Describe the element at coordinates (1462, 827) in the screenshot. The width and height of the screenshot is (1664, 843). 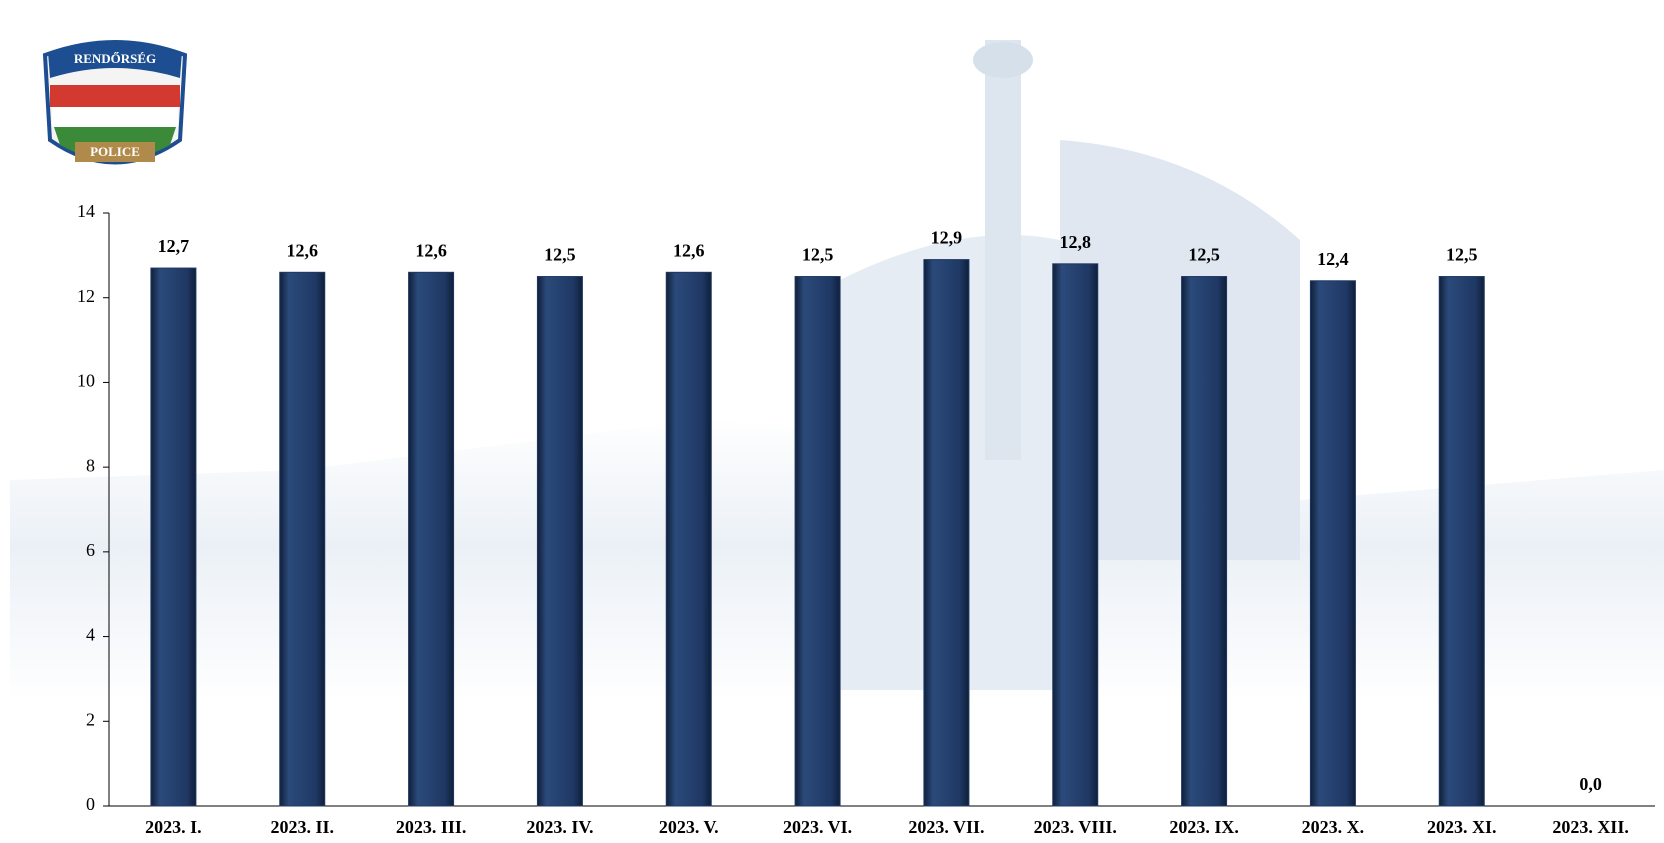
I see `x-tick-label: 2023. XI.` at that location.